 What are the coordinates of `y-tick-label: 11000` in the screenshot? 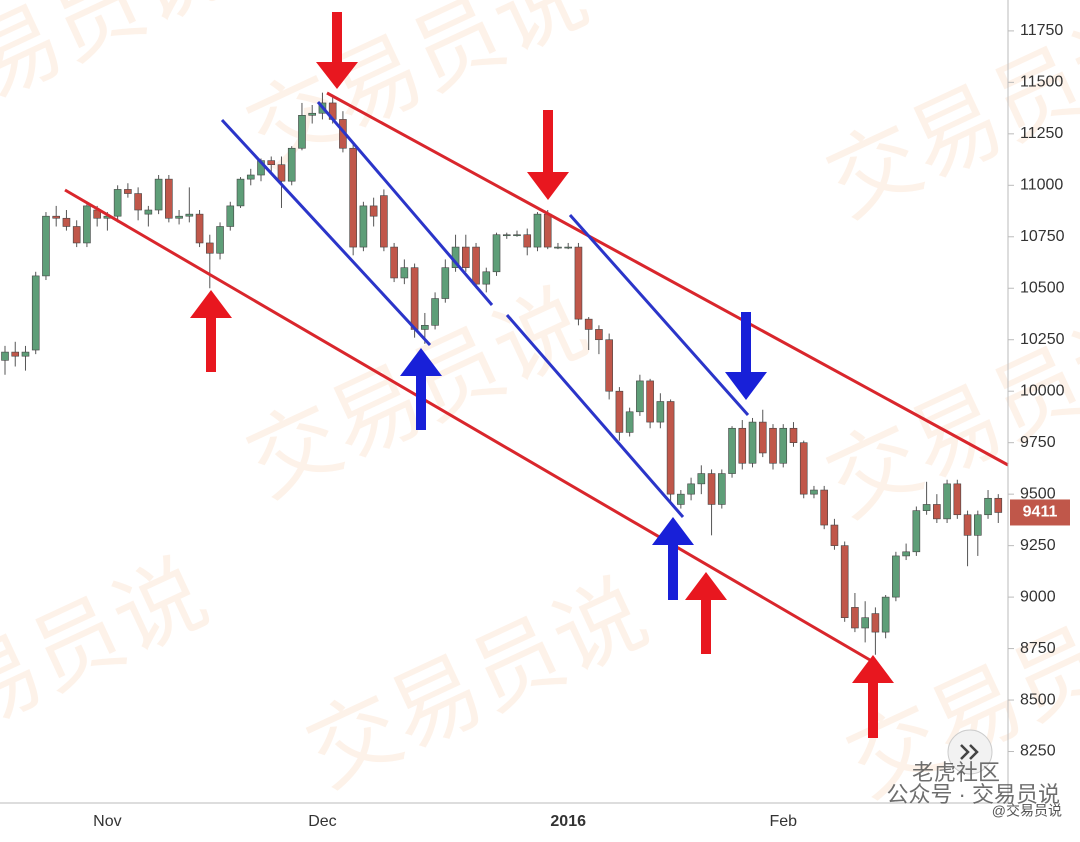 It's located at (1041, 185).